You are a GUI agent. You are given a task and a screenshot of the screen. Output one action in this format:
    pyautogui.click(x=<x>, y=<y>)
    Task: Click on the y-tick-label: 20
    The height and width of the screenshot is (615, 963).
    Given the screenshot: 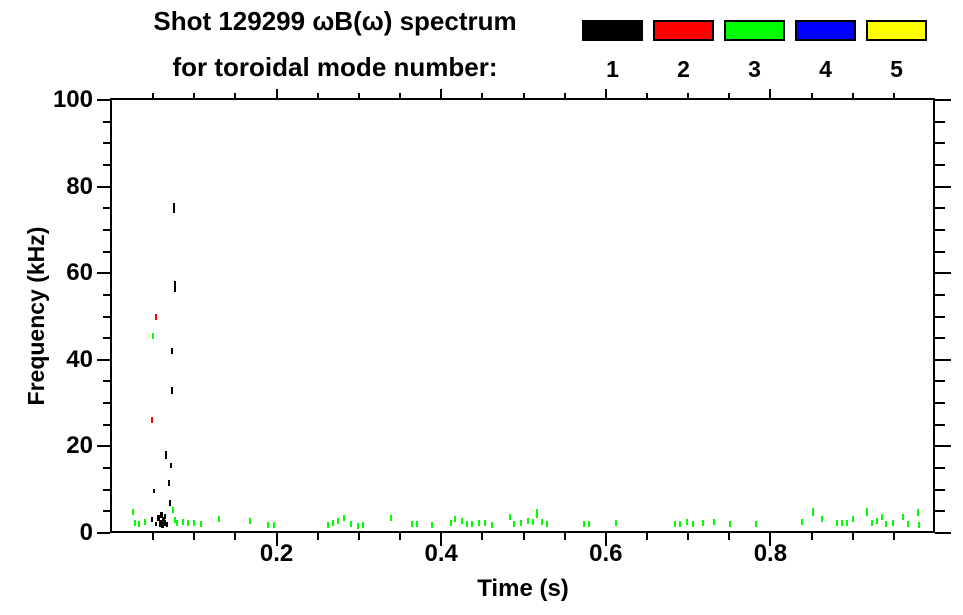 What is the action you would take?
    pyautogui.click(x=79, y=446)
    